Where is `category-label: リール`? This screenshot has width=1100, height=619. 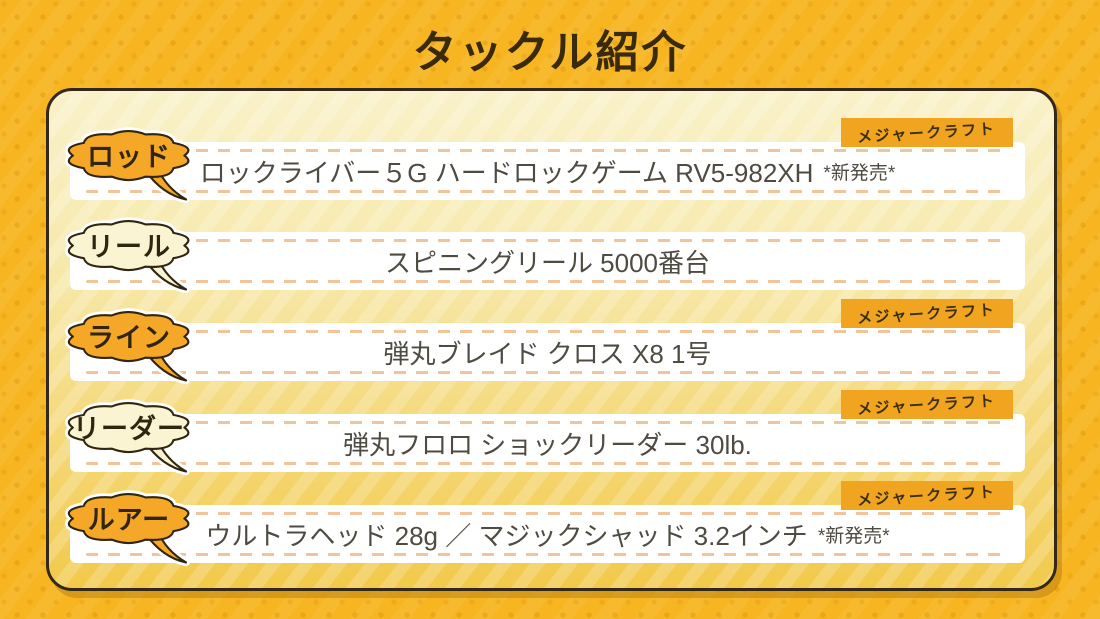 category-label: リール is located at coordinates (129, 246).